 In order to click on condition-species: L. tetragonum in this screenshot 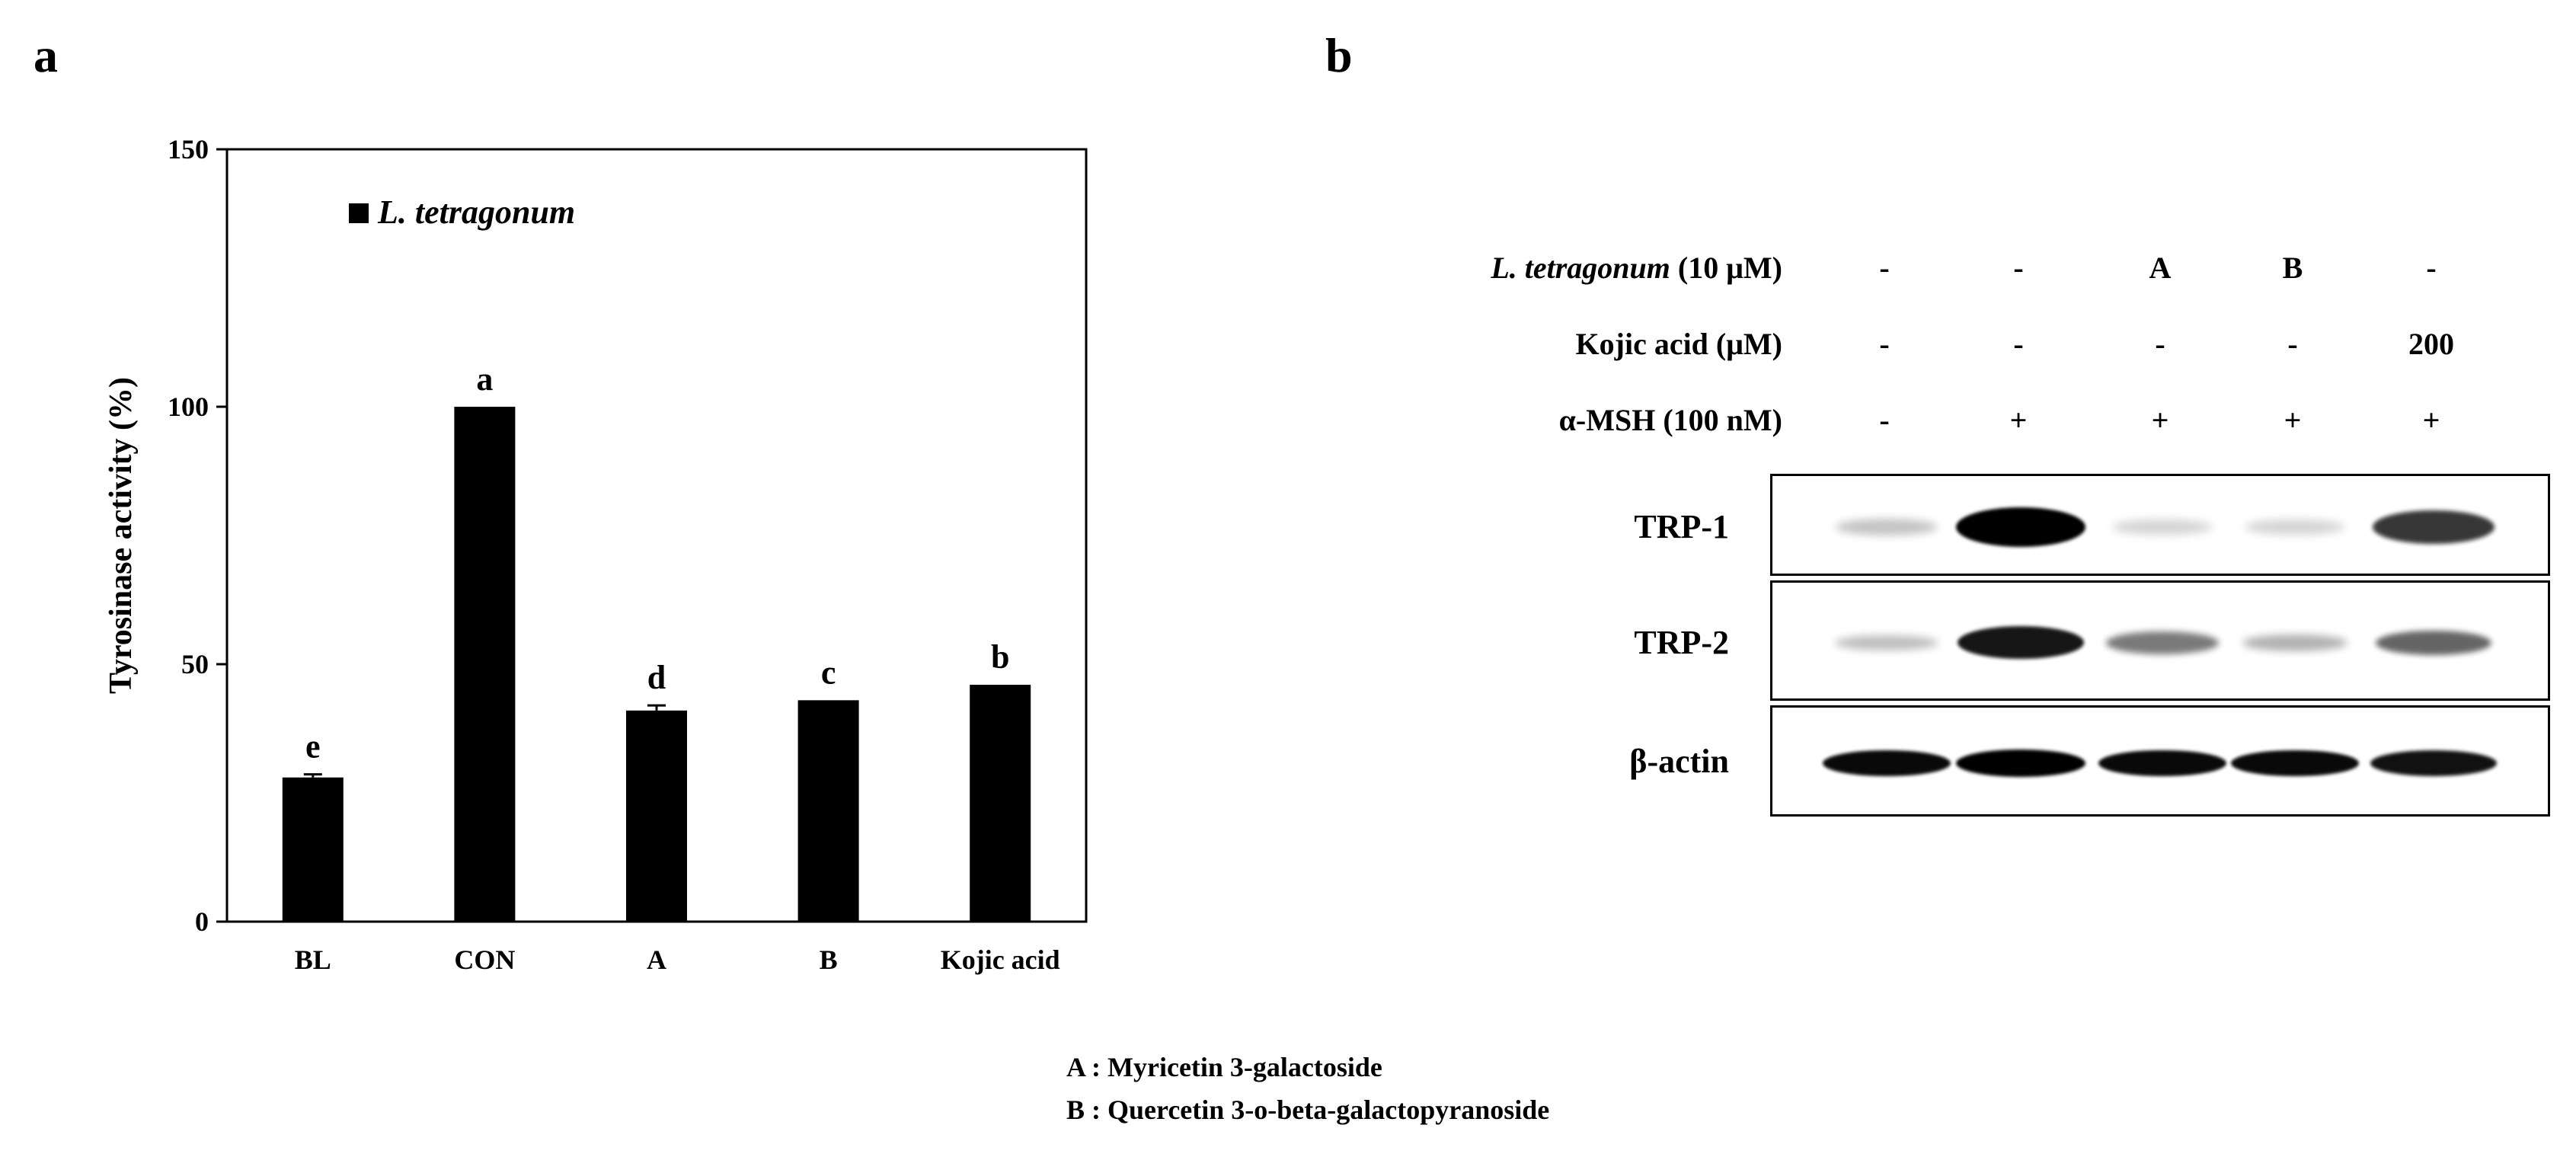, I will do `click(1580, 268)`.